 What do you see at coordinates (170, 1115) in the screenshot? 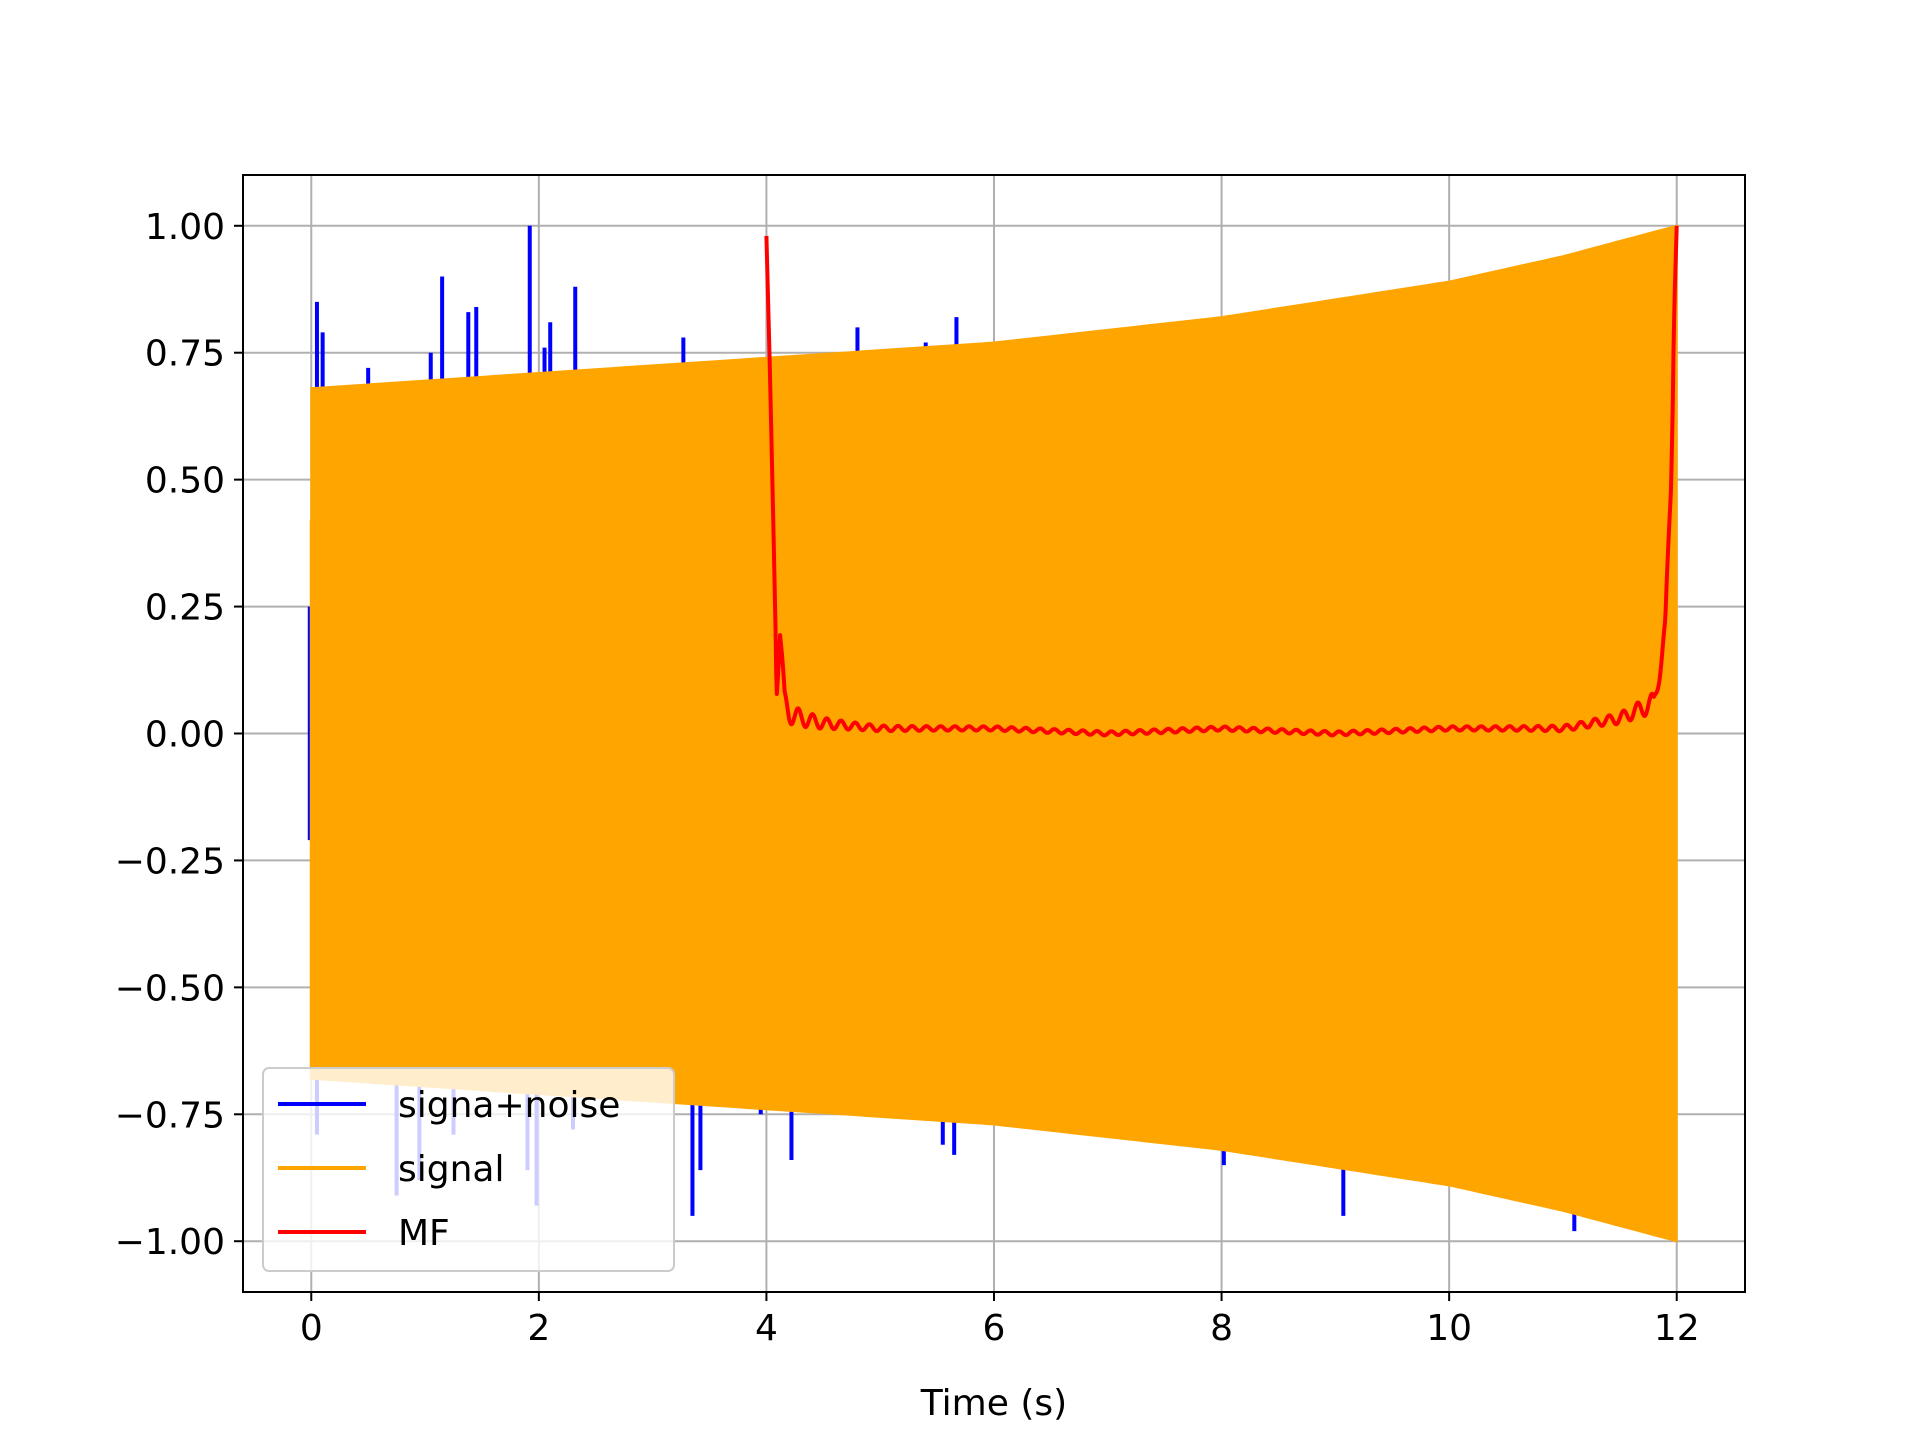
I see `y-tick-label: −0.75` at bounding box center [170, 1115].